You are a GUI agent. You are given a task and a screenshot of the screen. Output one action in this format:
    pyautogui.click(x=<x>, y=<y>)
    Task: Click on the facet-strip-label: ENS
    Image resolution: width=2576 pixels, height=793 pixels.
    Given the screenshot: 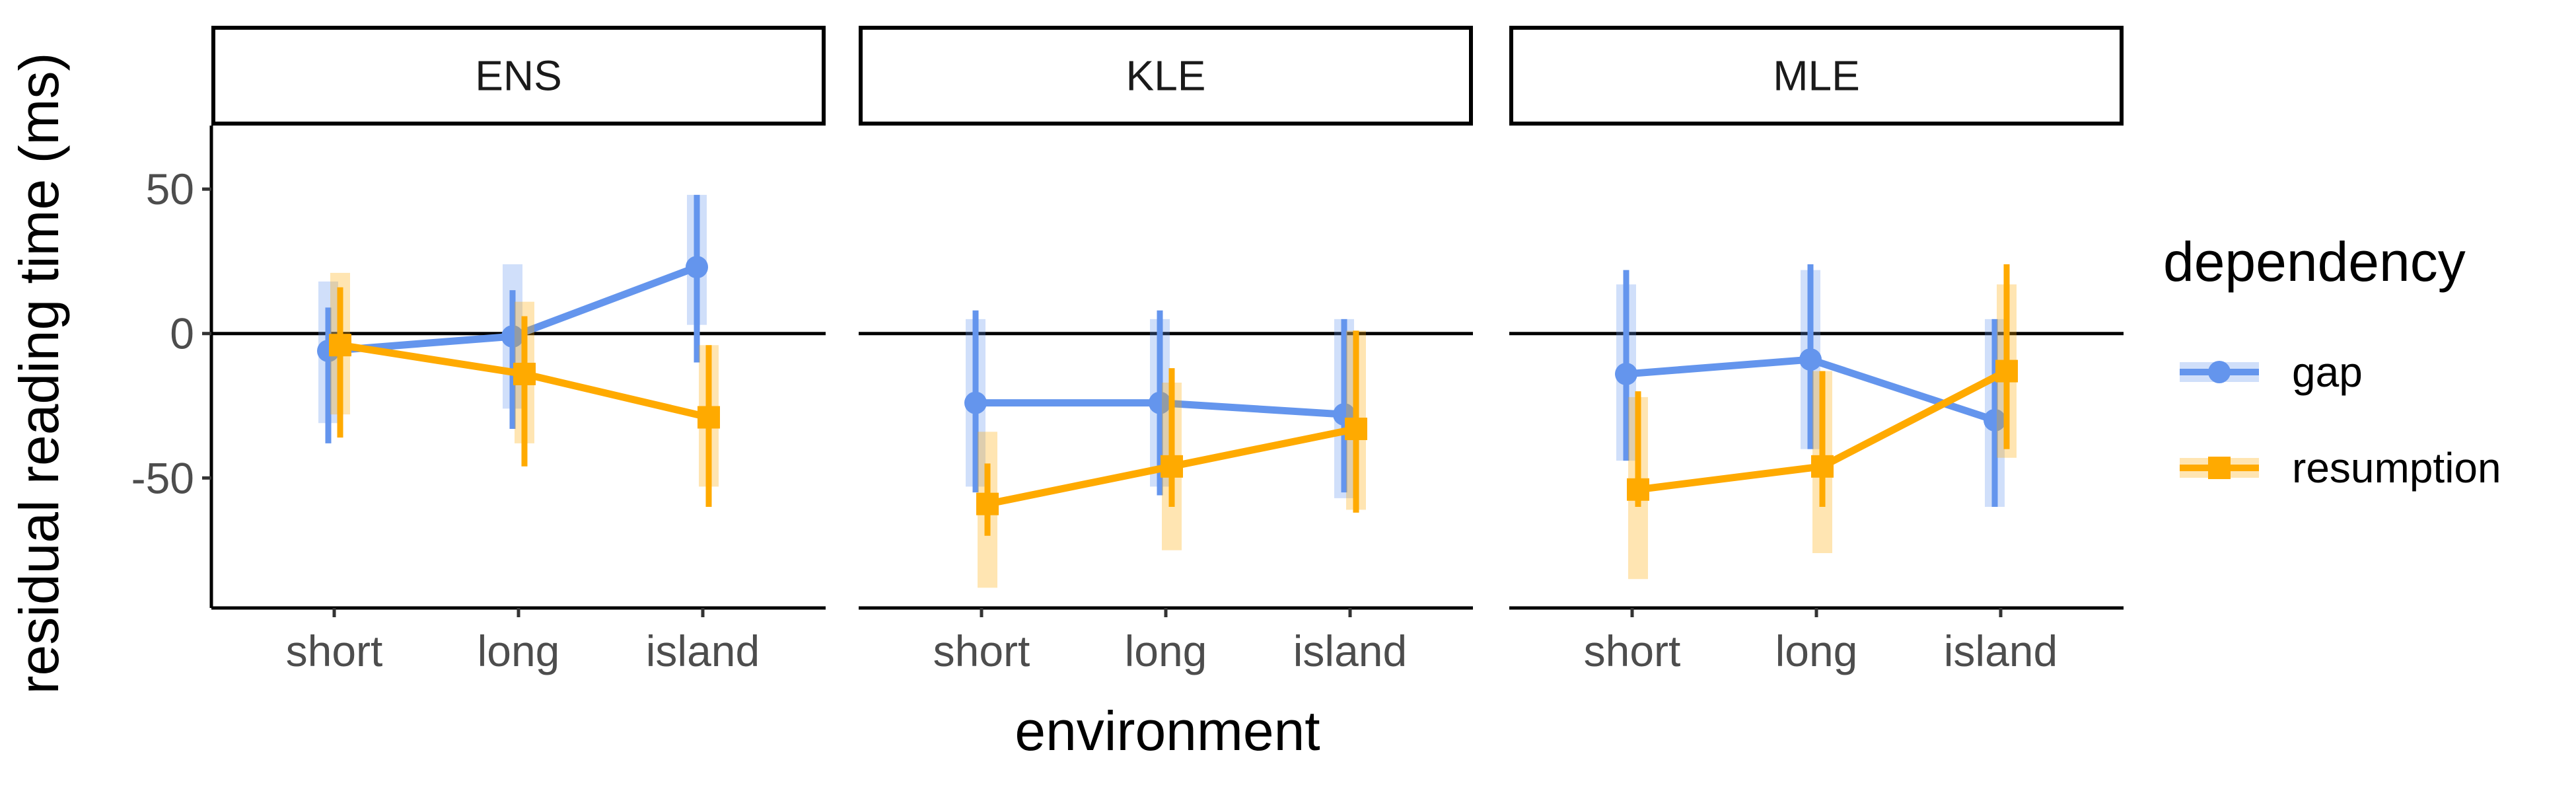 What is the action you would take?
    pyautogui.click(x=518, y=76)
    